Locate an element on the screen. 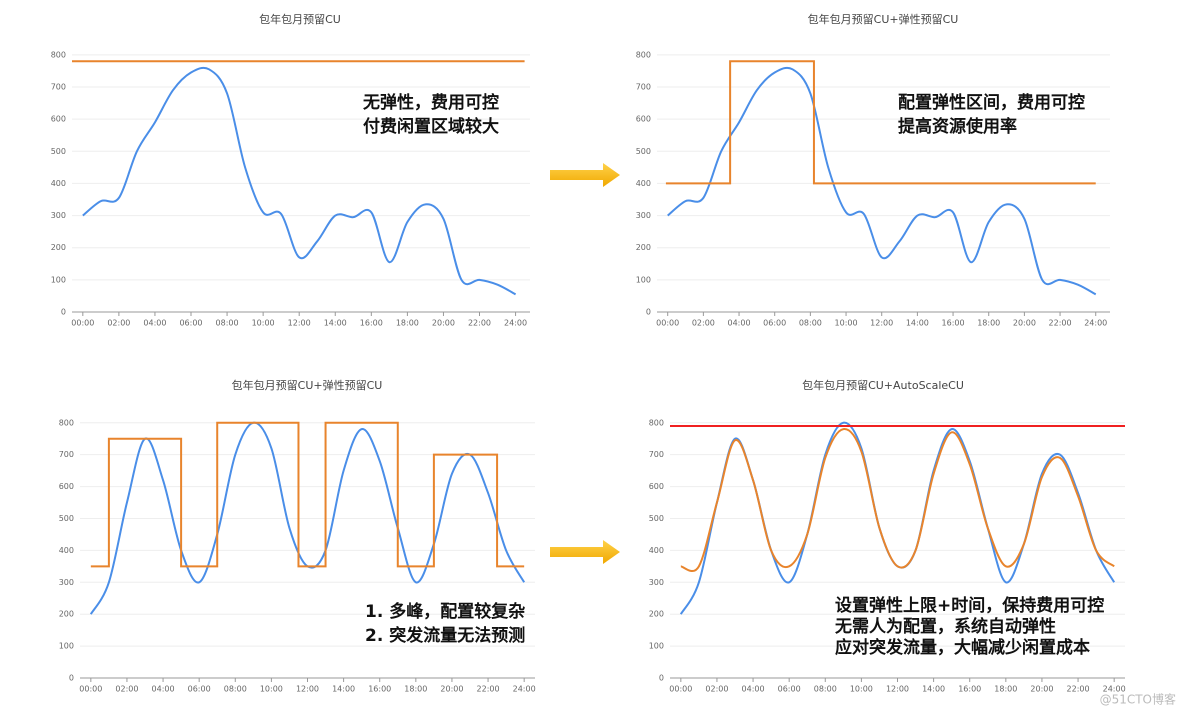  annotation: 2. 突发流量无法预测 is located at coordinates (445, 635).